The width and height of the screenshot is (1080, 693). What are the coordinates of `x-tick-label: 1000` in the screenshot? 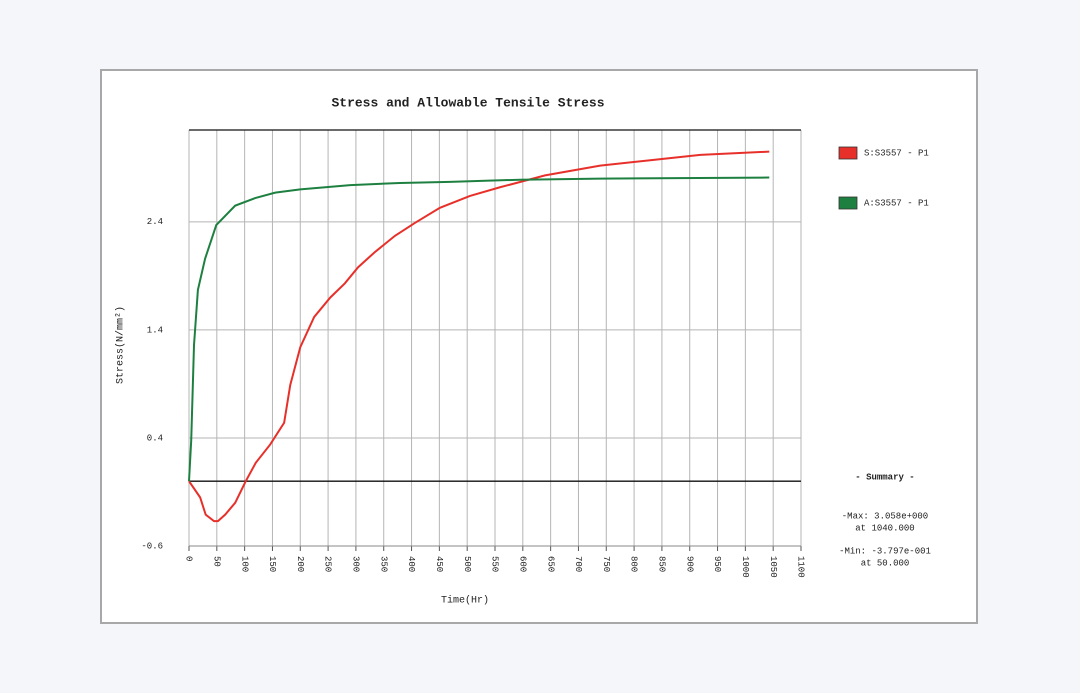 It's located at (745, 567).